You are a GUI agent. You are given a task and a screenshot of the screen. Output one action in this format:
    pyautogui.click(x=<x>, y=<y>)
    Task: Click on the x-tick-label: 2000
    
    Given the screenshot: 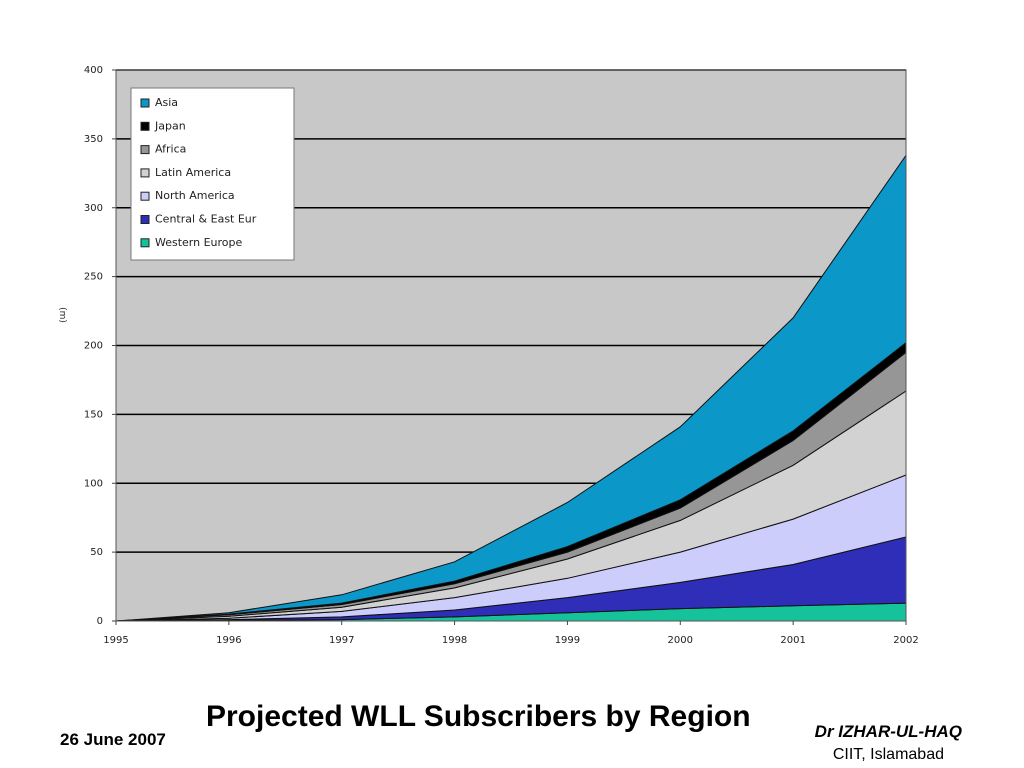 What is the action you would take?
    pyautogui.click(x=680, y=640)
    